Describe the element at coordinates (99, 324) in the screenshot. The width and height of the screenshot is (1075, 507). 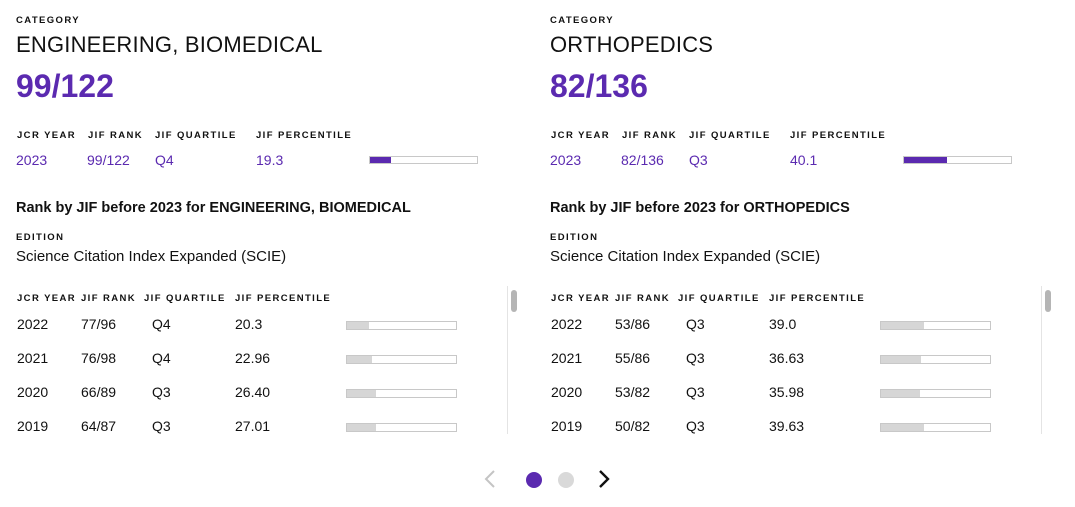
I see `history-rank: 77/96` at that location.